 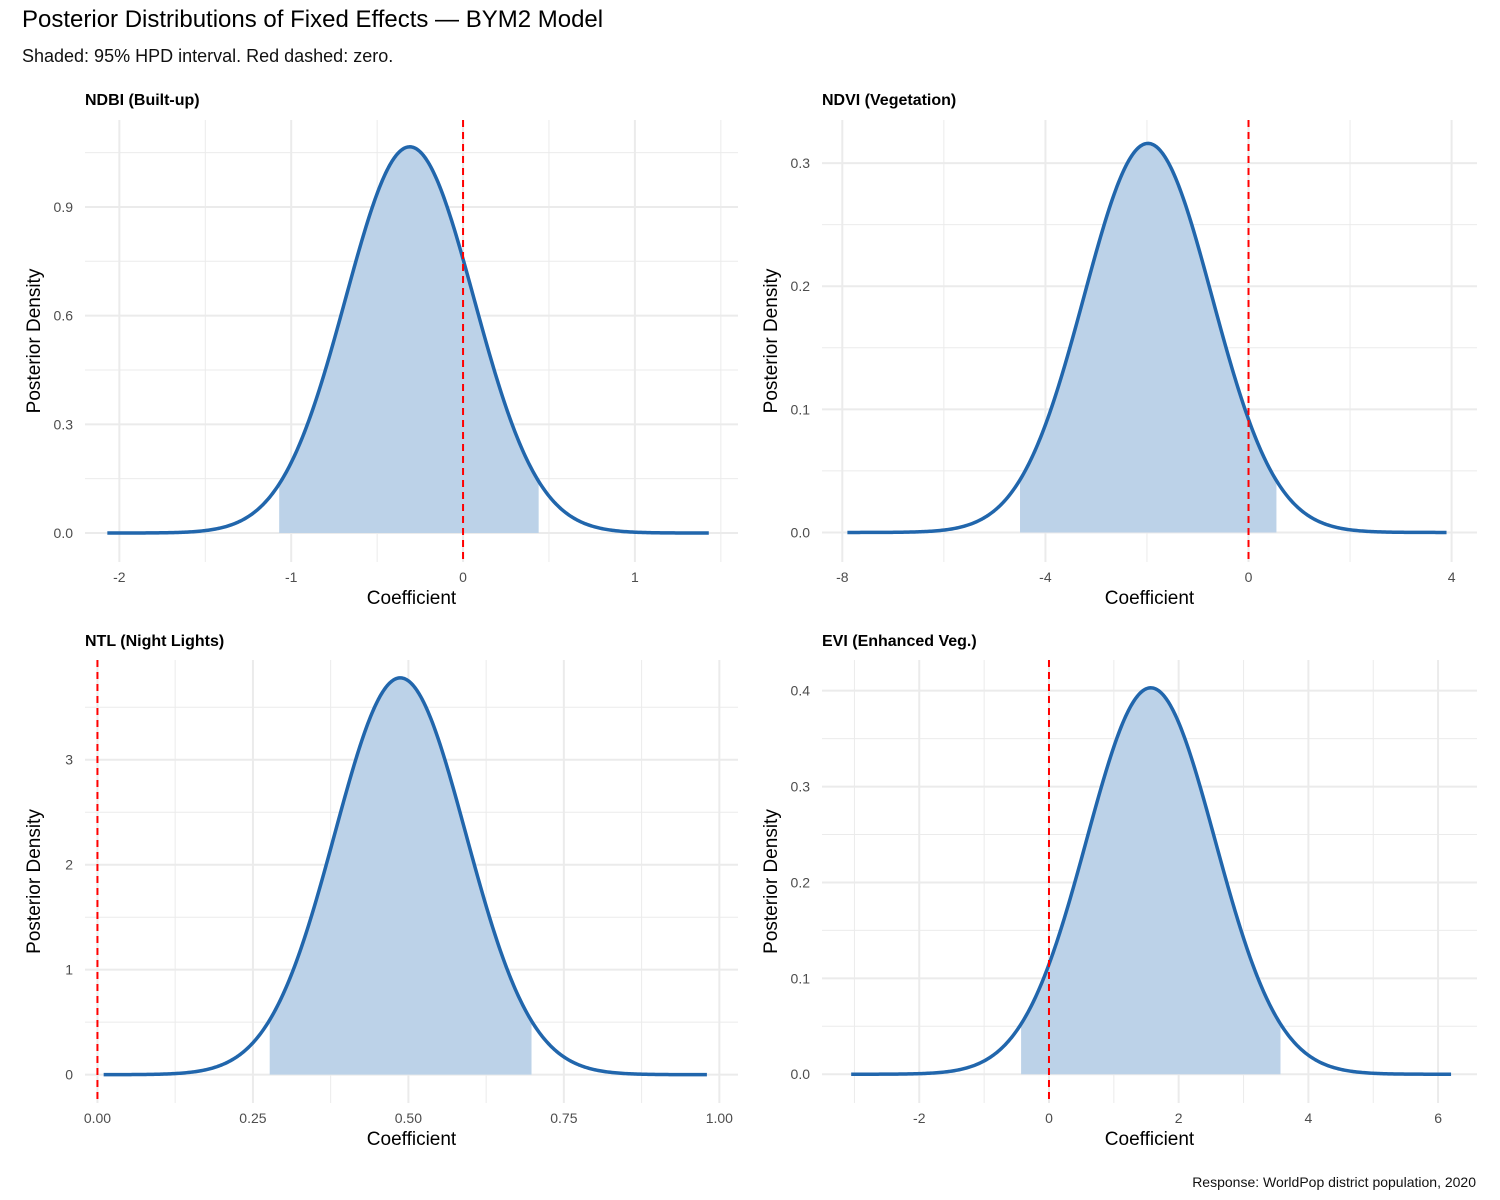 What do you see at coordinates (154, 641) in the screenshot?
I see `panel-title: NTL (Night Lights)` at bounding box center [154, 641].